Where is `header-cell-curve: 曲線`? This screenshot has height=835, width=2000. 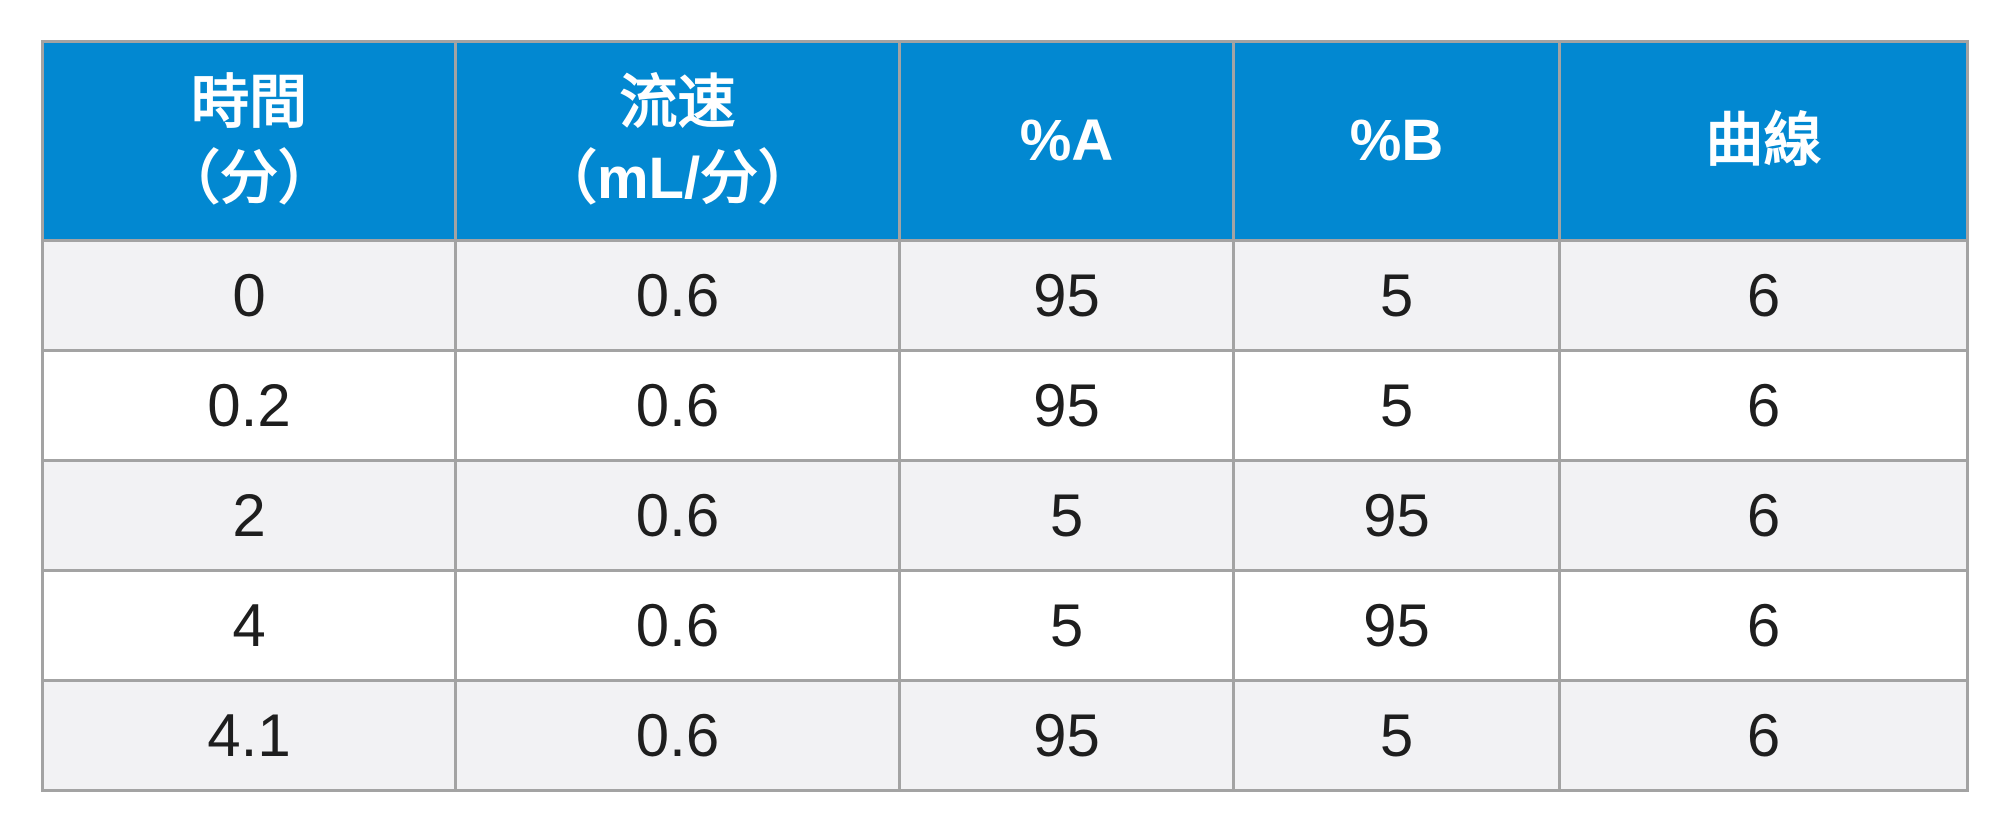 header-cell-curve: 曲線 is located at coordinates (1763, 141).